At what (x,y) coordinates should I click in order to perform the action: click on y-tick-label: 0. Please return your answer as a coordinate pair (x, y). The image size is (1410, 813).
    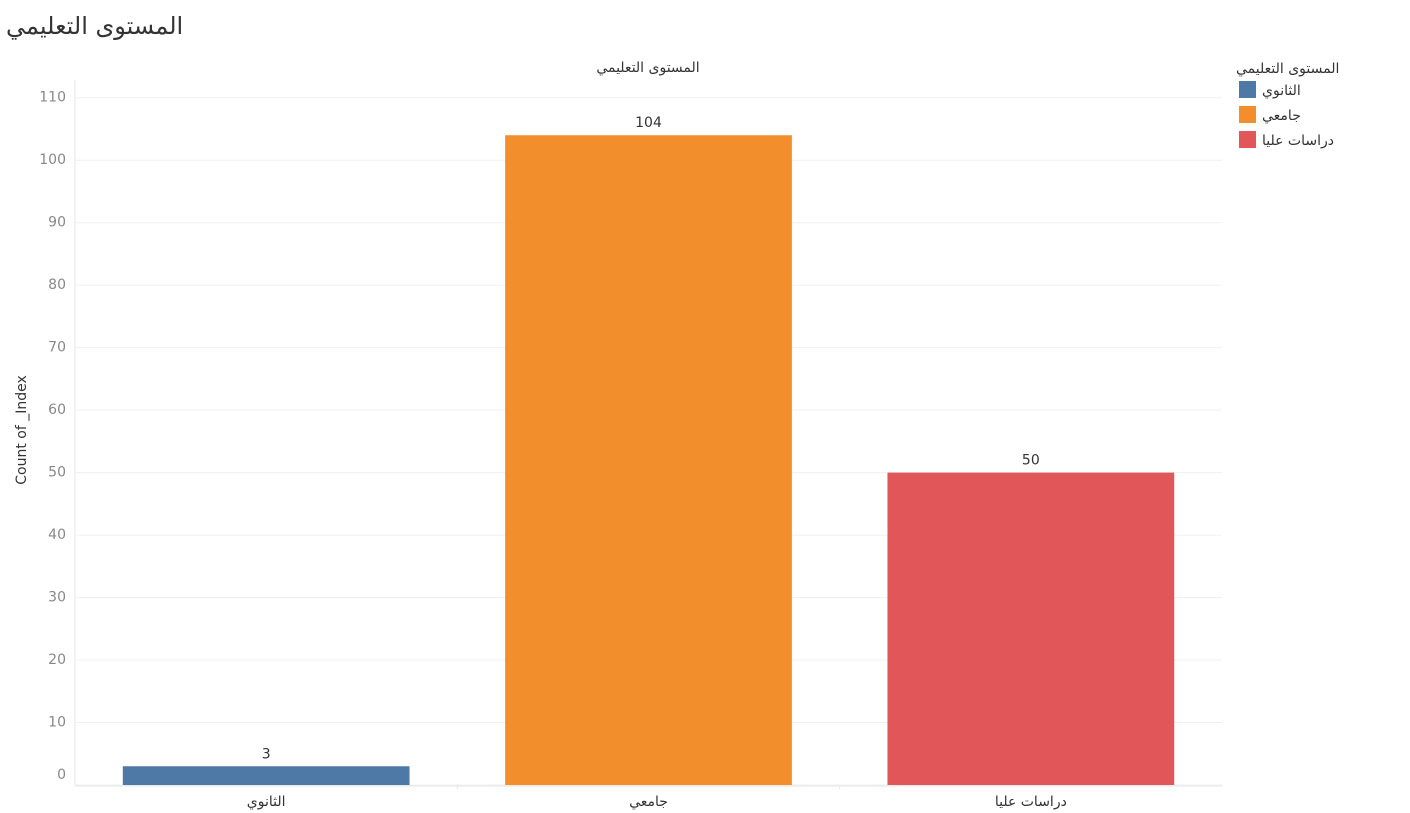
    Looking at the image, I should click on (61, 775).